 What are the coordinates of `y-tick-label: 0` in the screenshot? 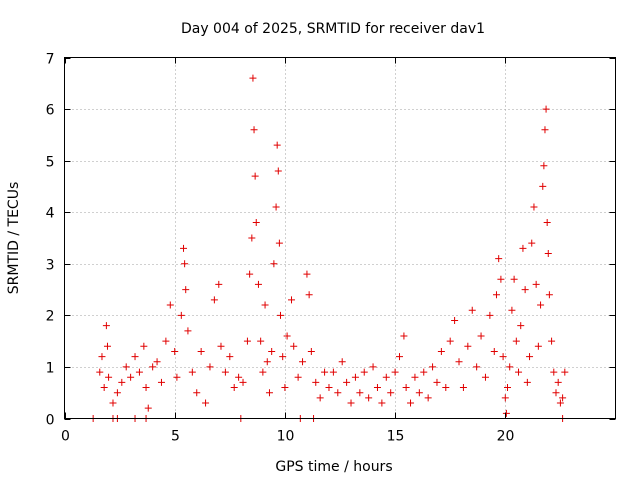 It's located at (50, 421).